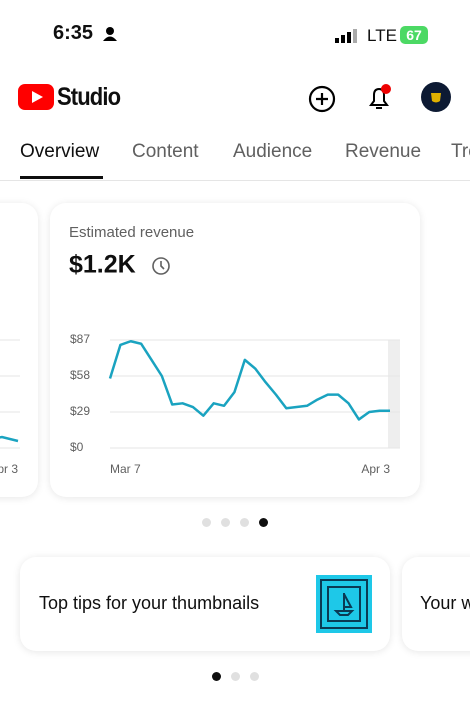 This screenshot has width=470, height=720. Describe the element at coordinates (383, 151) in the screenshot. I see `tab: Revenue` at that location.